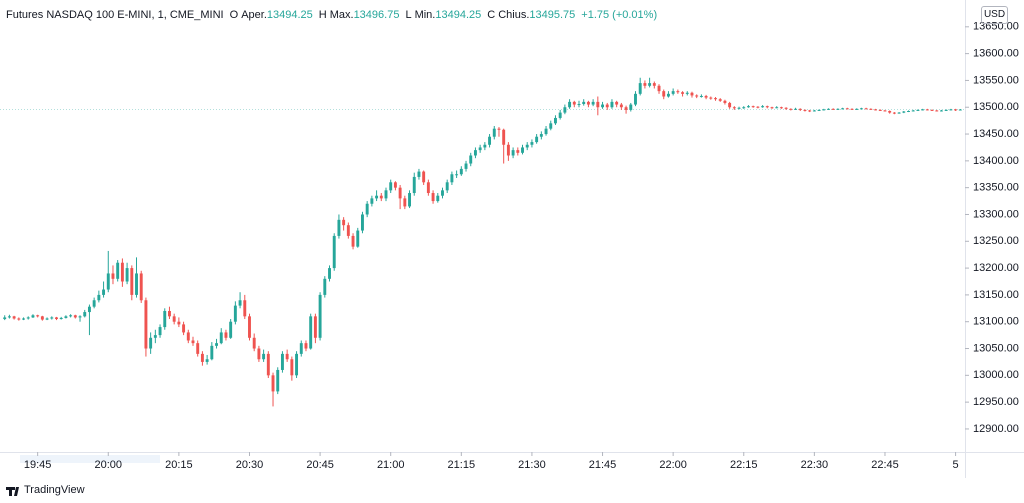  Describe the element at coordinates (491, 15) in the screenshot. I see `legend-key: C` at that location.